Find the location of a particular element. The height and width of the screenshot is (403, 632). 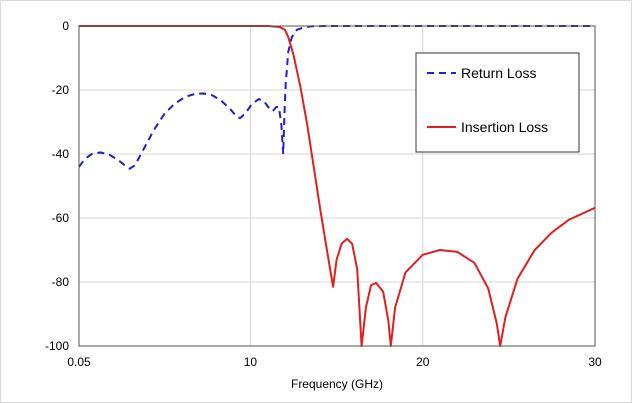

legend-label-return-loss: Return Loss is located at coordinates (498, 73).